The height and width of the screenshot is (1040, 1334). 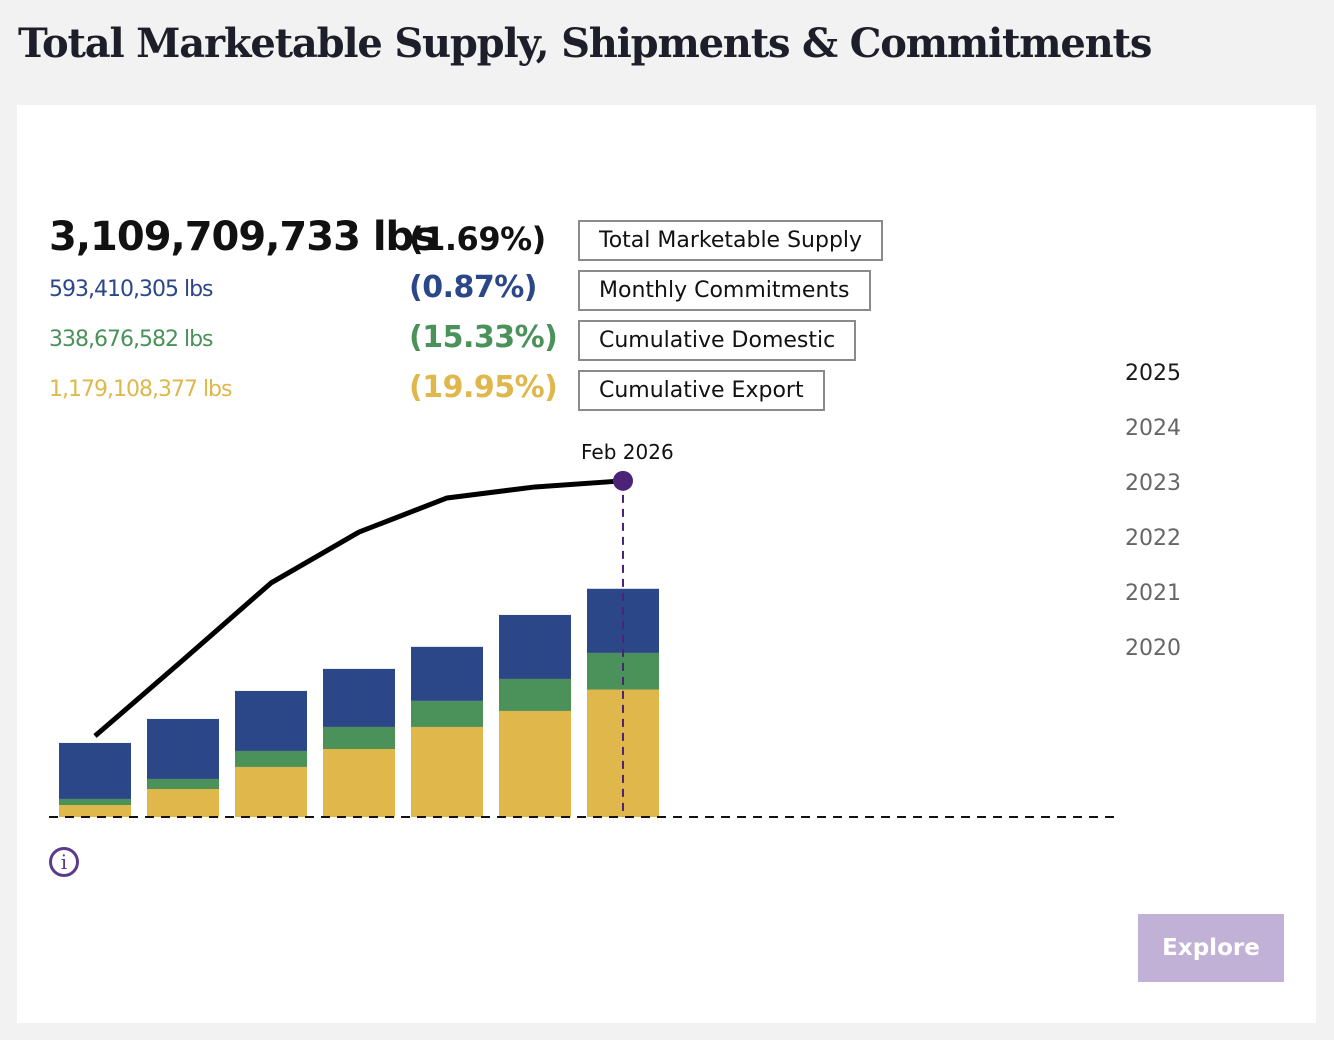 What do you see at coordinates (1153, 593) in the screenshot?
I see `year-option-2021: 2021` at bounding box center [1153, 593].